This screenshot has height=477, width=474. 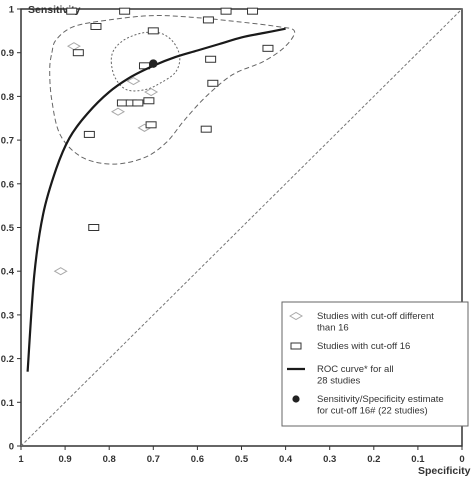 I want to click on y-tick-label: 0, so click(x=11, y=447).